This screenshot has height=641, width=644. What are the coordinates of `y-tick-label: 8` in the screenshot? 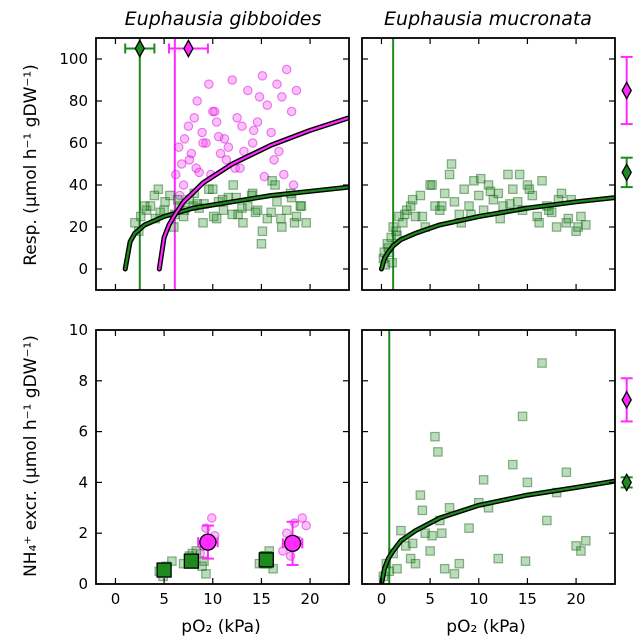 It's located at (83, 381).